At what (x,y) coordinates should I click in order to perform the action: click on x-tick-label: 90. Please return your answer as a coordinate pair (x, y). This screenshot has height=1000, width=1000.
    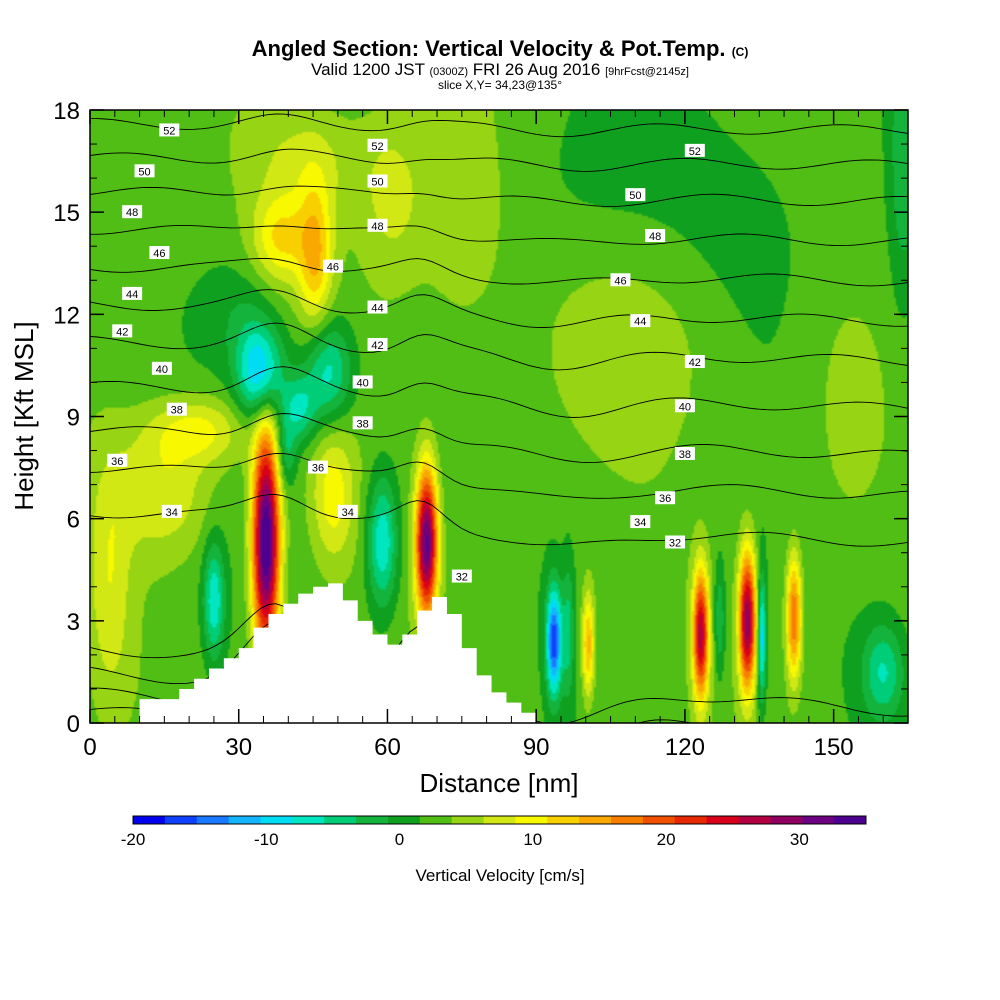
    Looking at the image, I should click on (536, 747).